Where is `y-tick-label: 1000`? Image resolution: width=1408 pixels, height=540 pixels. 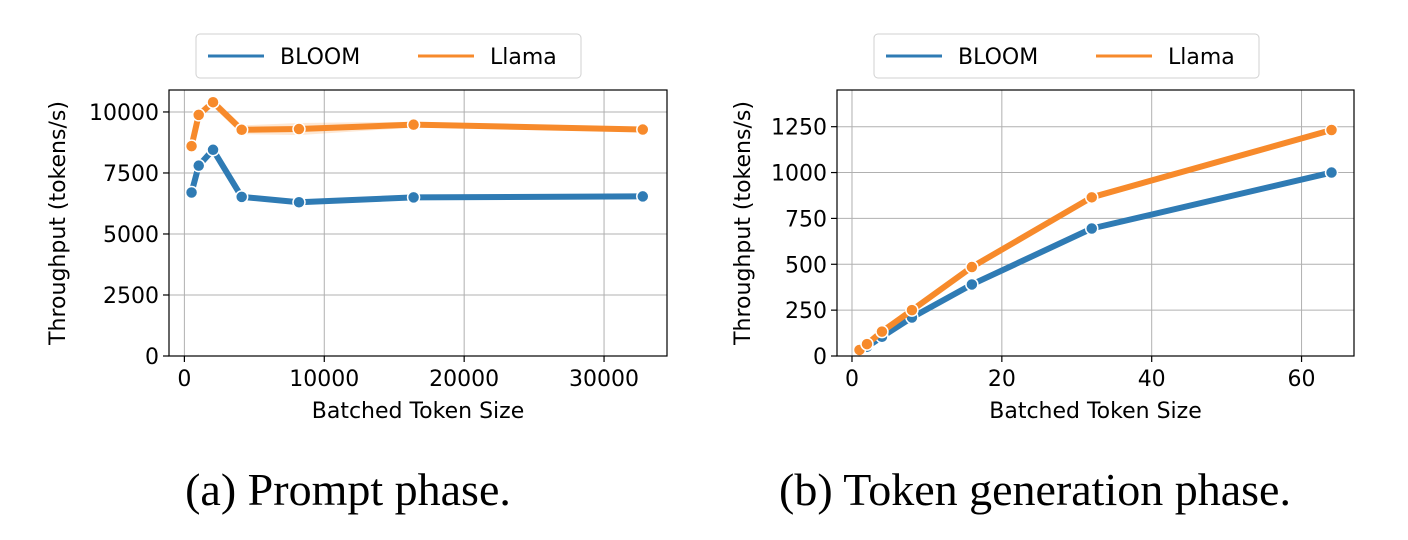 y-tick-label: 1000 is located at coordinates (799, 174).